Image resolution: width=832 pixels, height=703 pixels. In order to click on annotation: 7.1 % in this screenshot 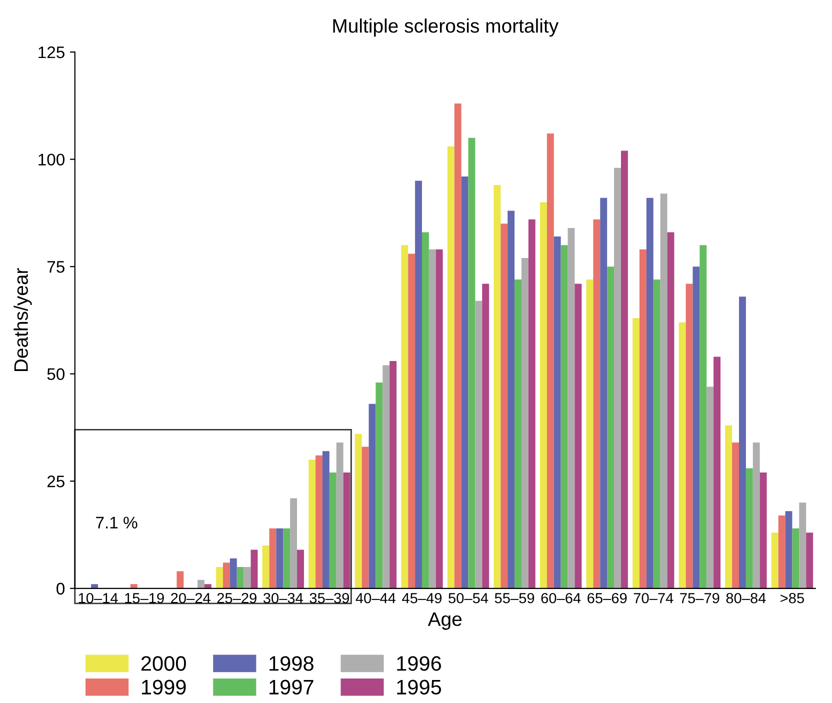, I will do `click(117, 522)`.